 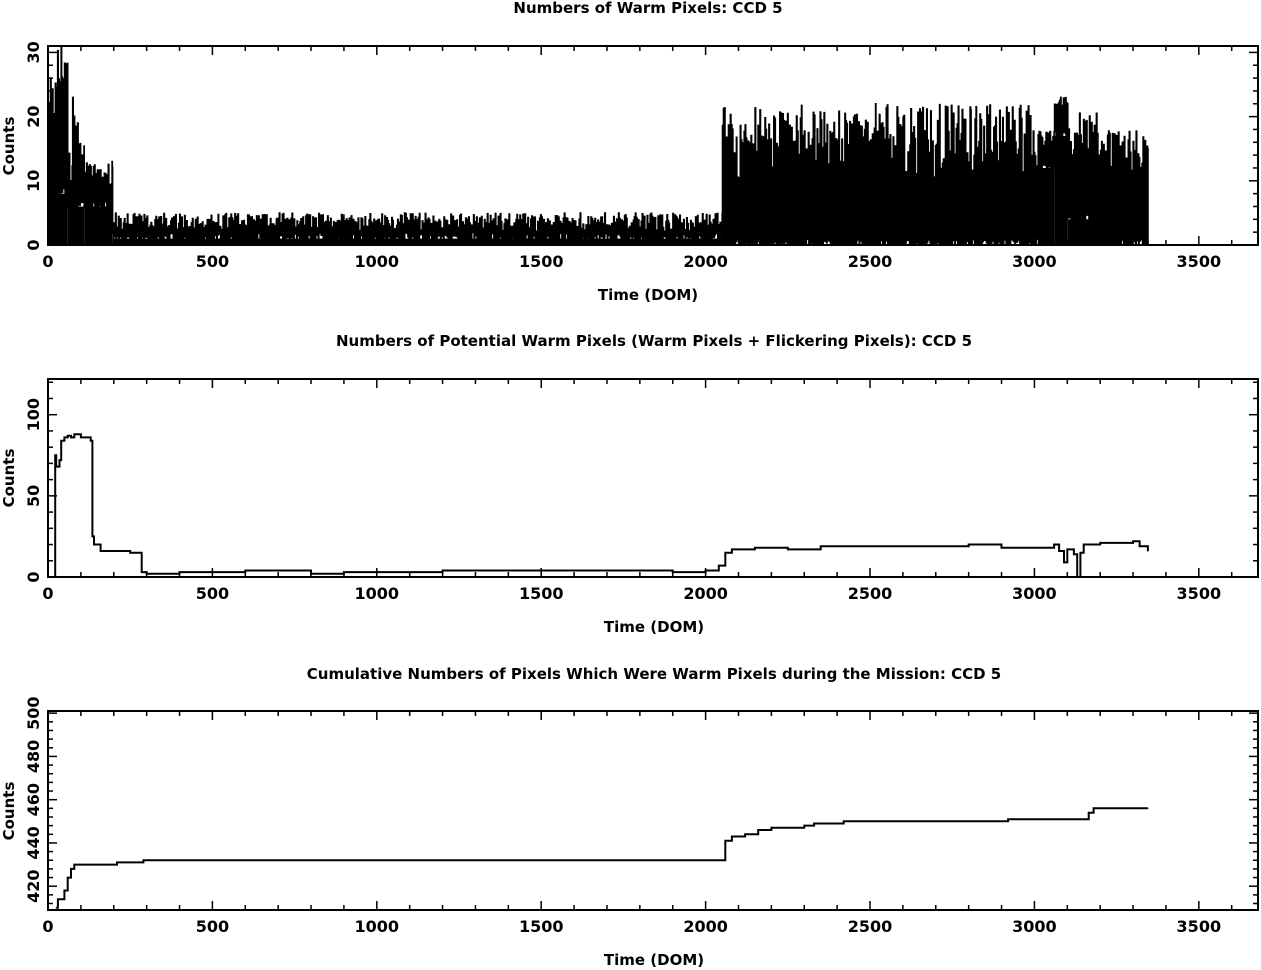 I want to click on x-tick-label: 3000, so click(x=1034, y=261).